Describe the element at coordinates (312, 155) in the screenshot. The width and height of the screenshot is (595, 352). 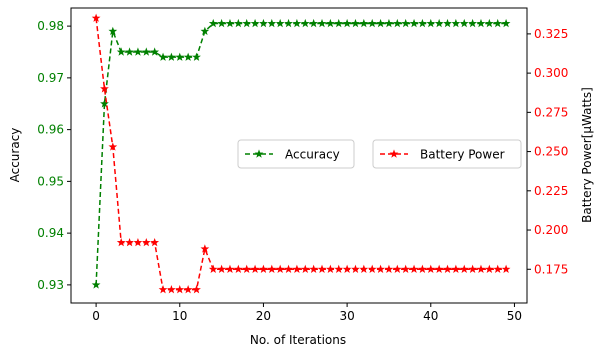
I see `legend-accuracy-label: Accuracy` at that location.